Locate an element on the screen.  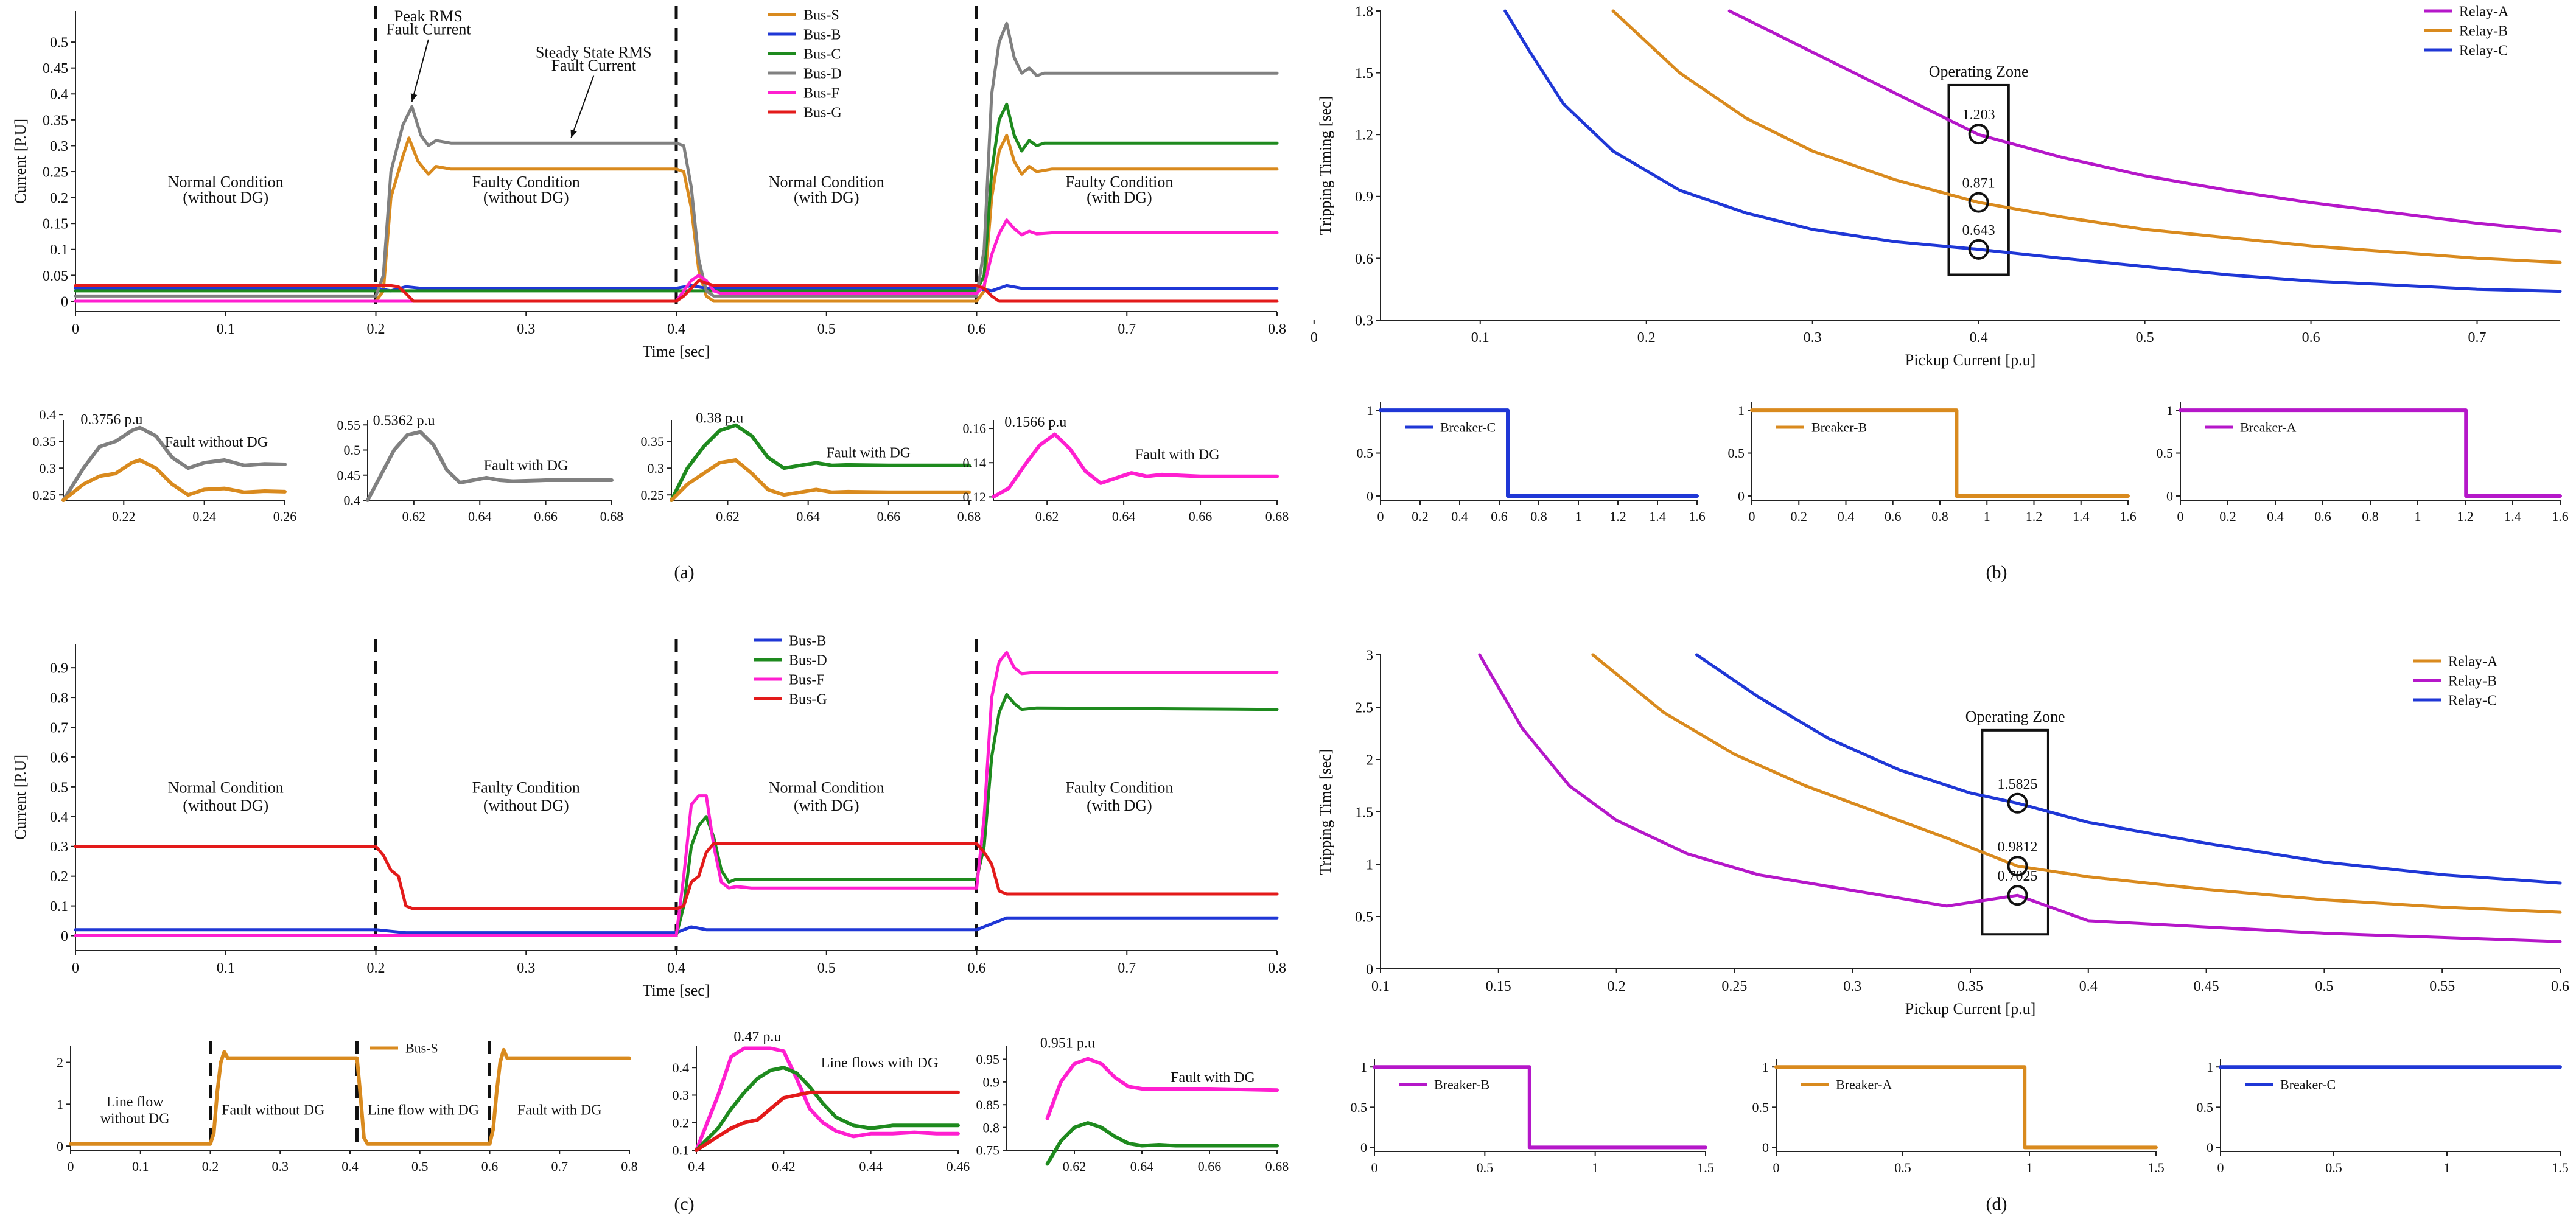
legend-label: Bus-C is located at coordinates (822, 54).